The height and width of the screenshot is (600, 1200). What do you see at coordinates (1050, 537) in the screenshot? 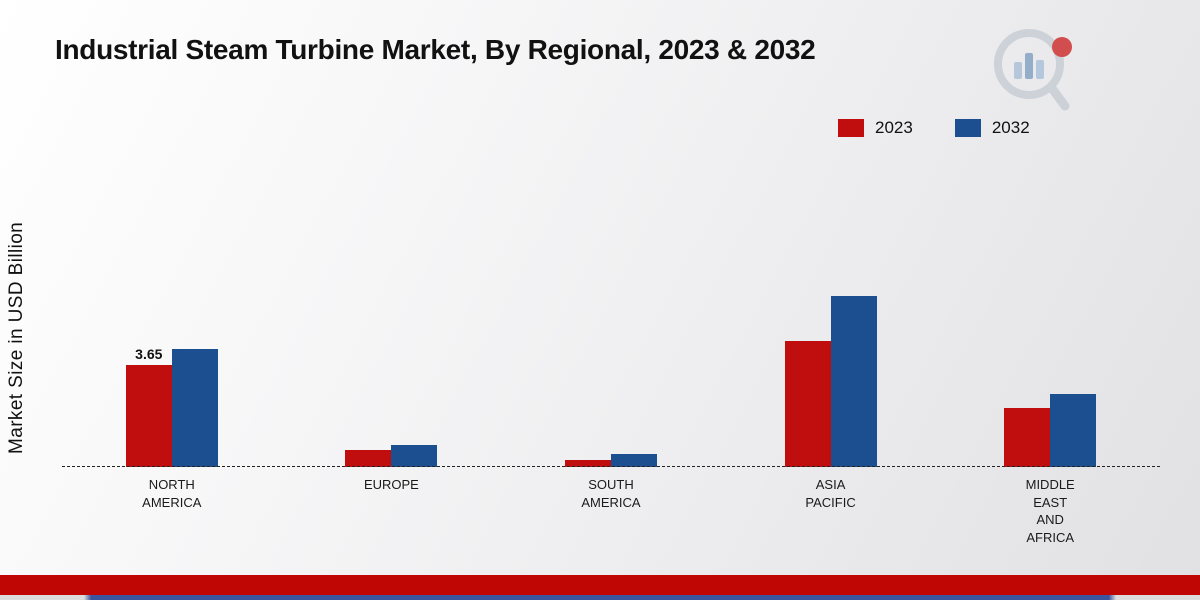
I see `category-label-line: AFRICA` at bounding box center [1050, 537].